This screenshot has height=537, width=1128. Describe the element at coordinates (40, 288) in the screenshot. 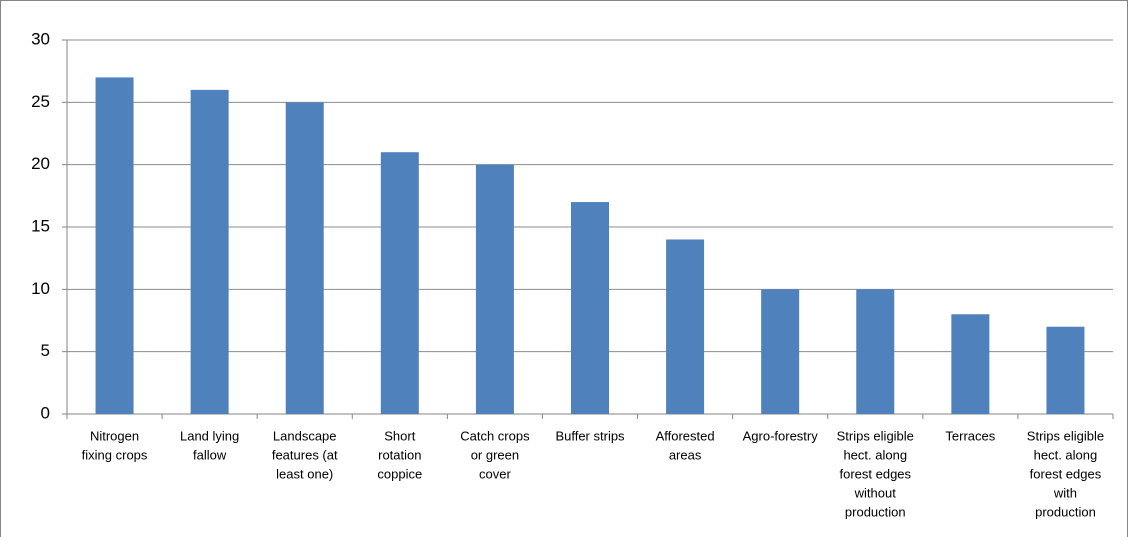

I see `y-tick-label: 10` at that location.